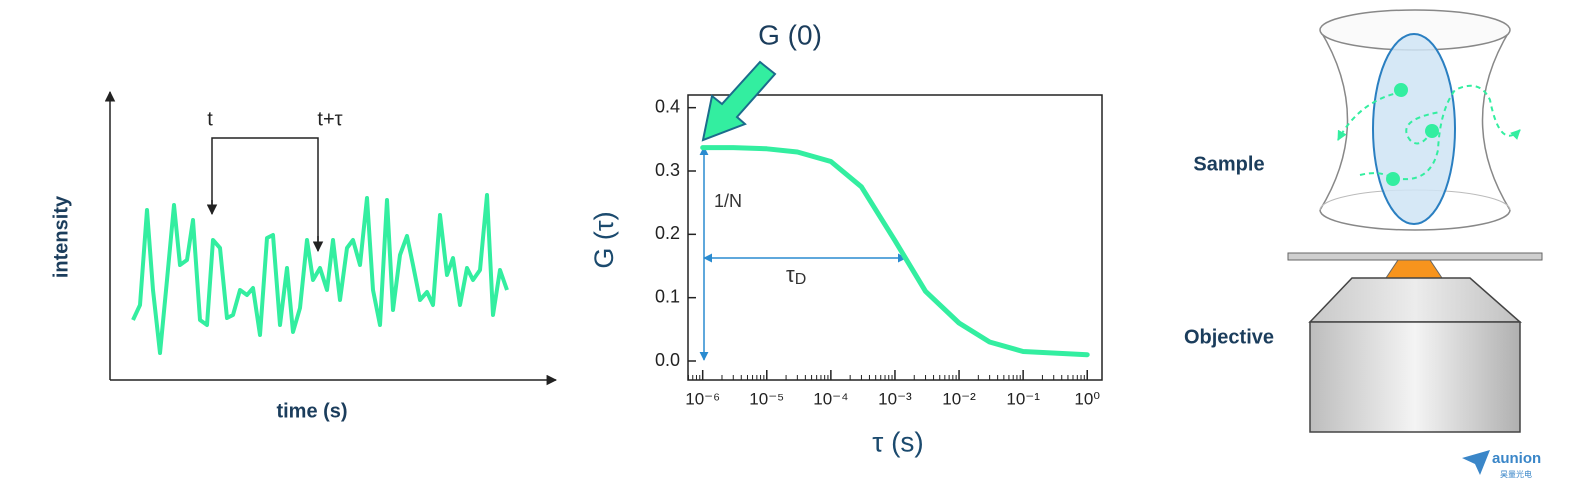  I want to click on coverslip, so click(1415, 256).